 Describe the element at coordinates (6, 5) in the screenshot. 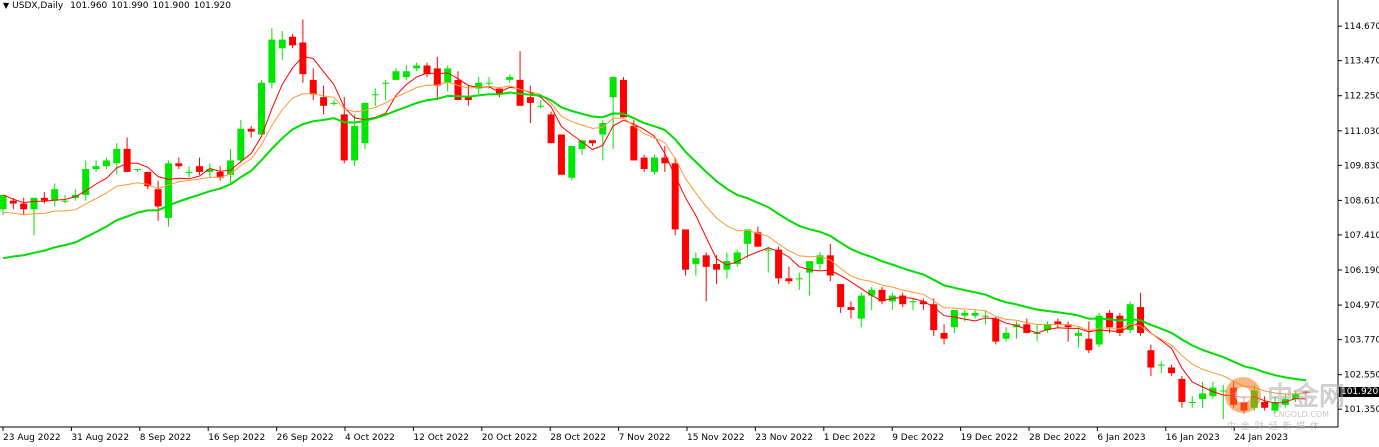

I see `collapse-triangle-icon: ▼` at that location.